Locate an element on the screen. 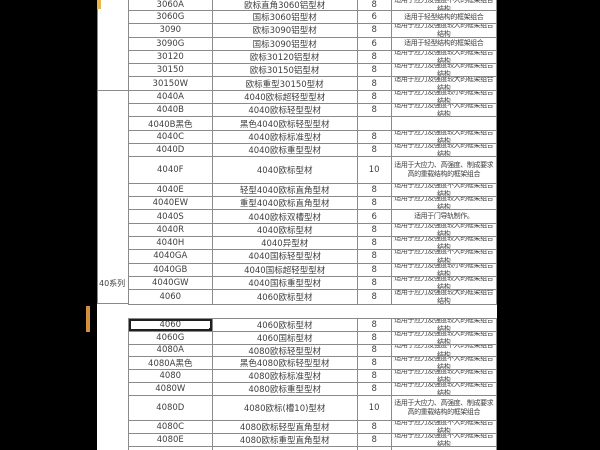 The width and height of the screenshot is (600, 450). cell-model: 4060G is located at coordinates (171, 337).